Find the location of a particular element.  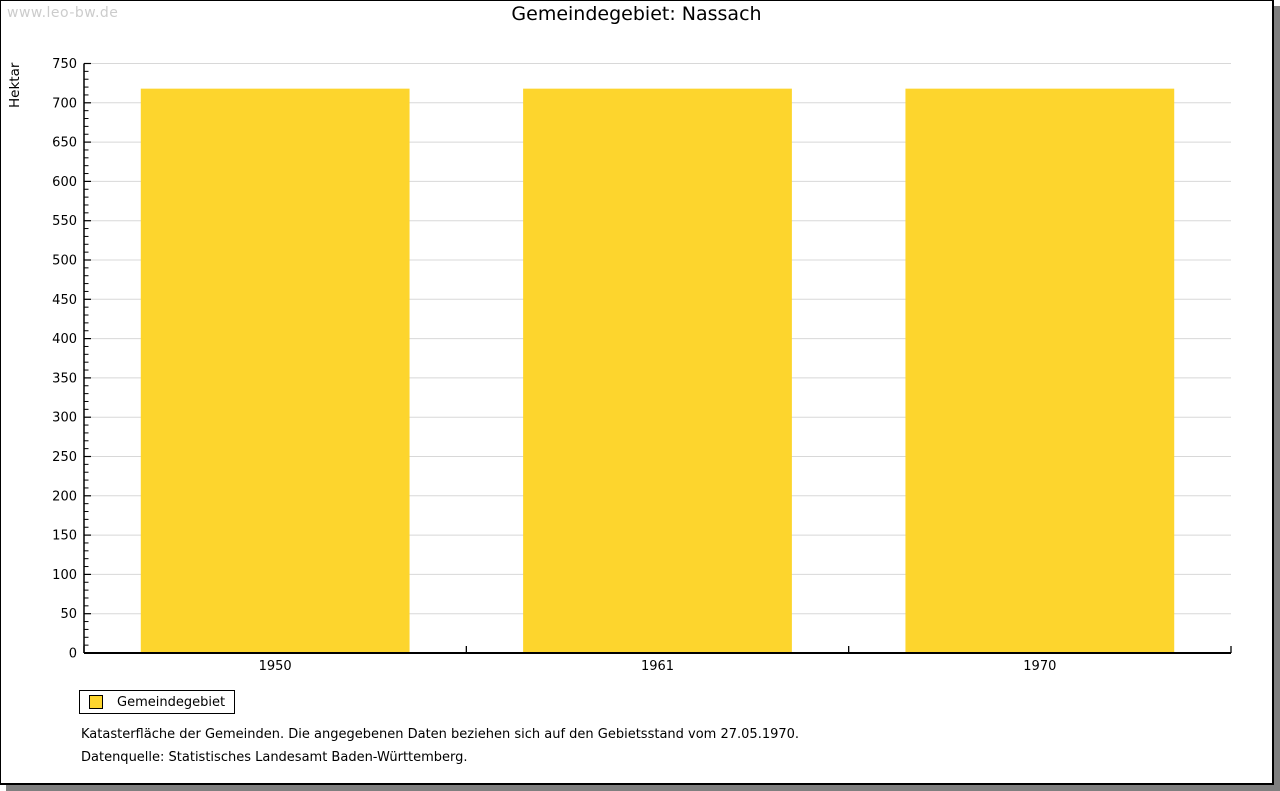

y-tick-label: 450 is located at coordinates (64, 300).